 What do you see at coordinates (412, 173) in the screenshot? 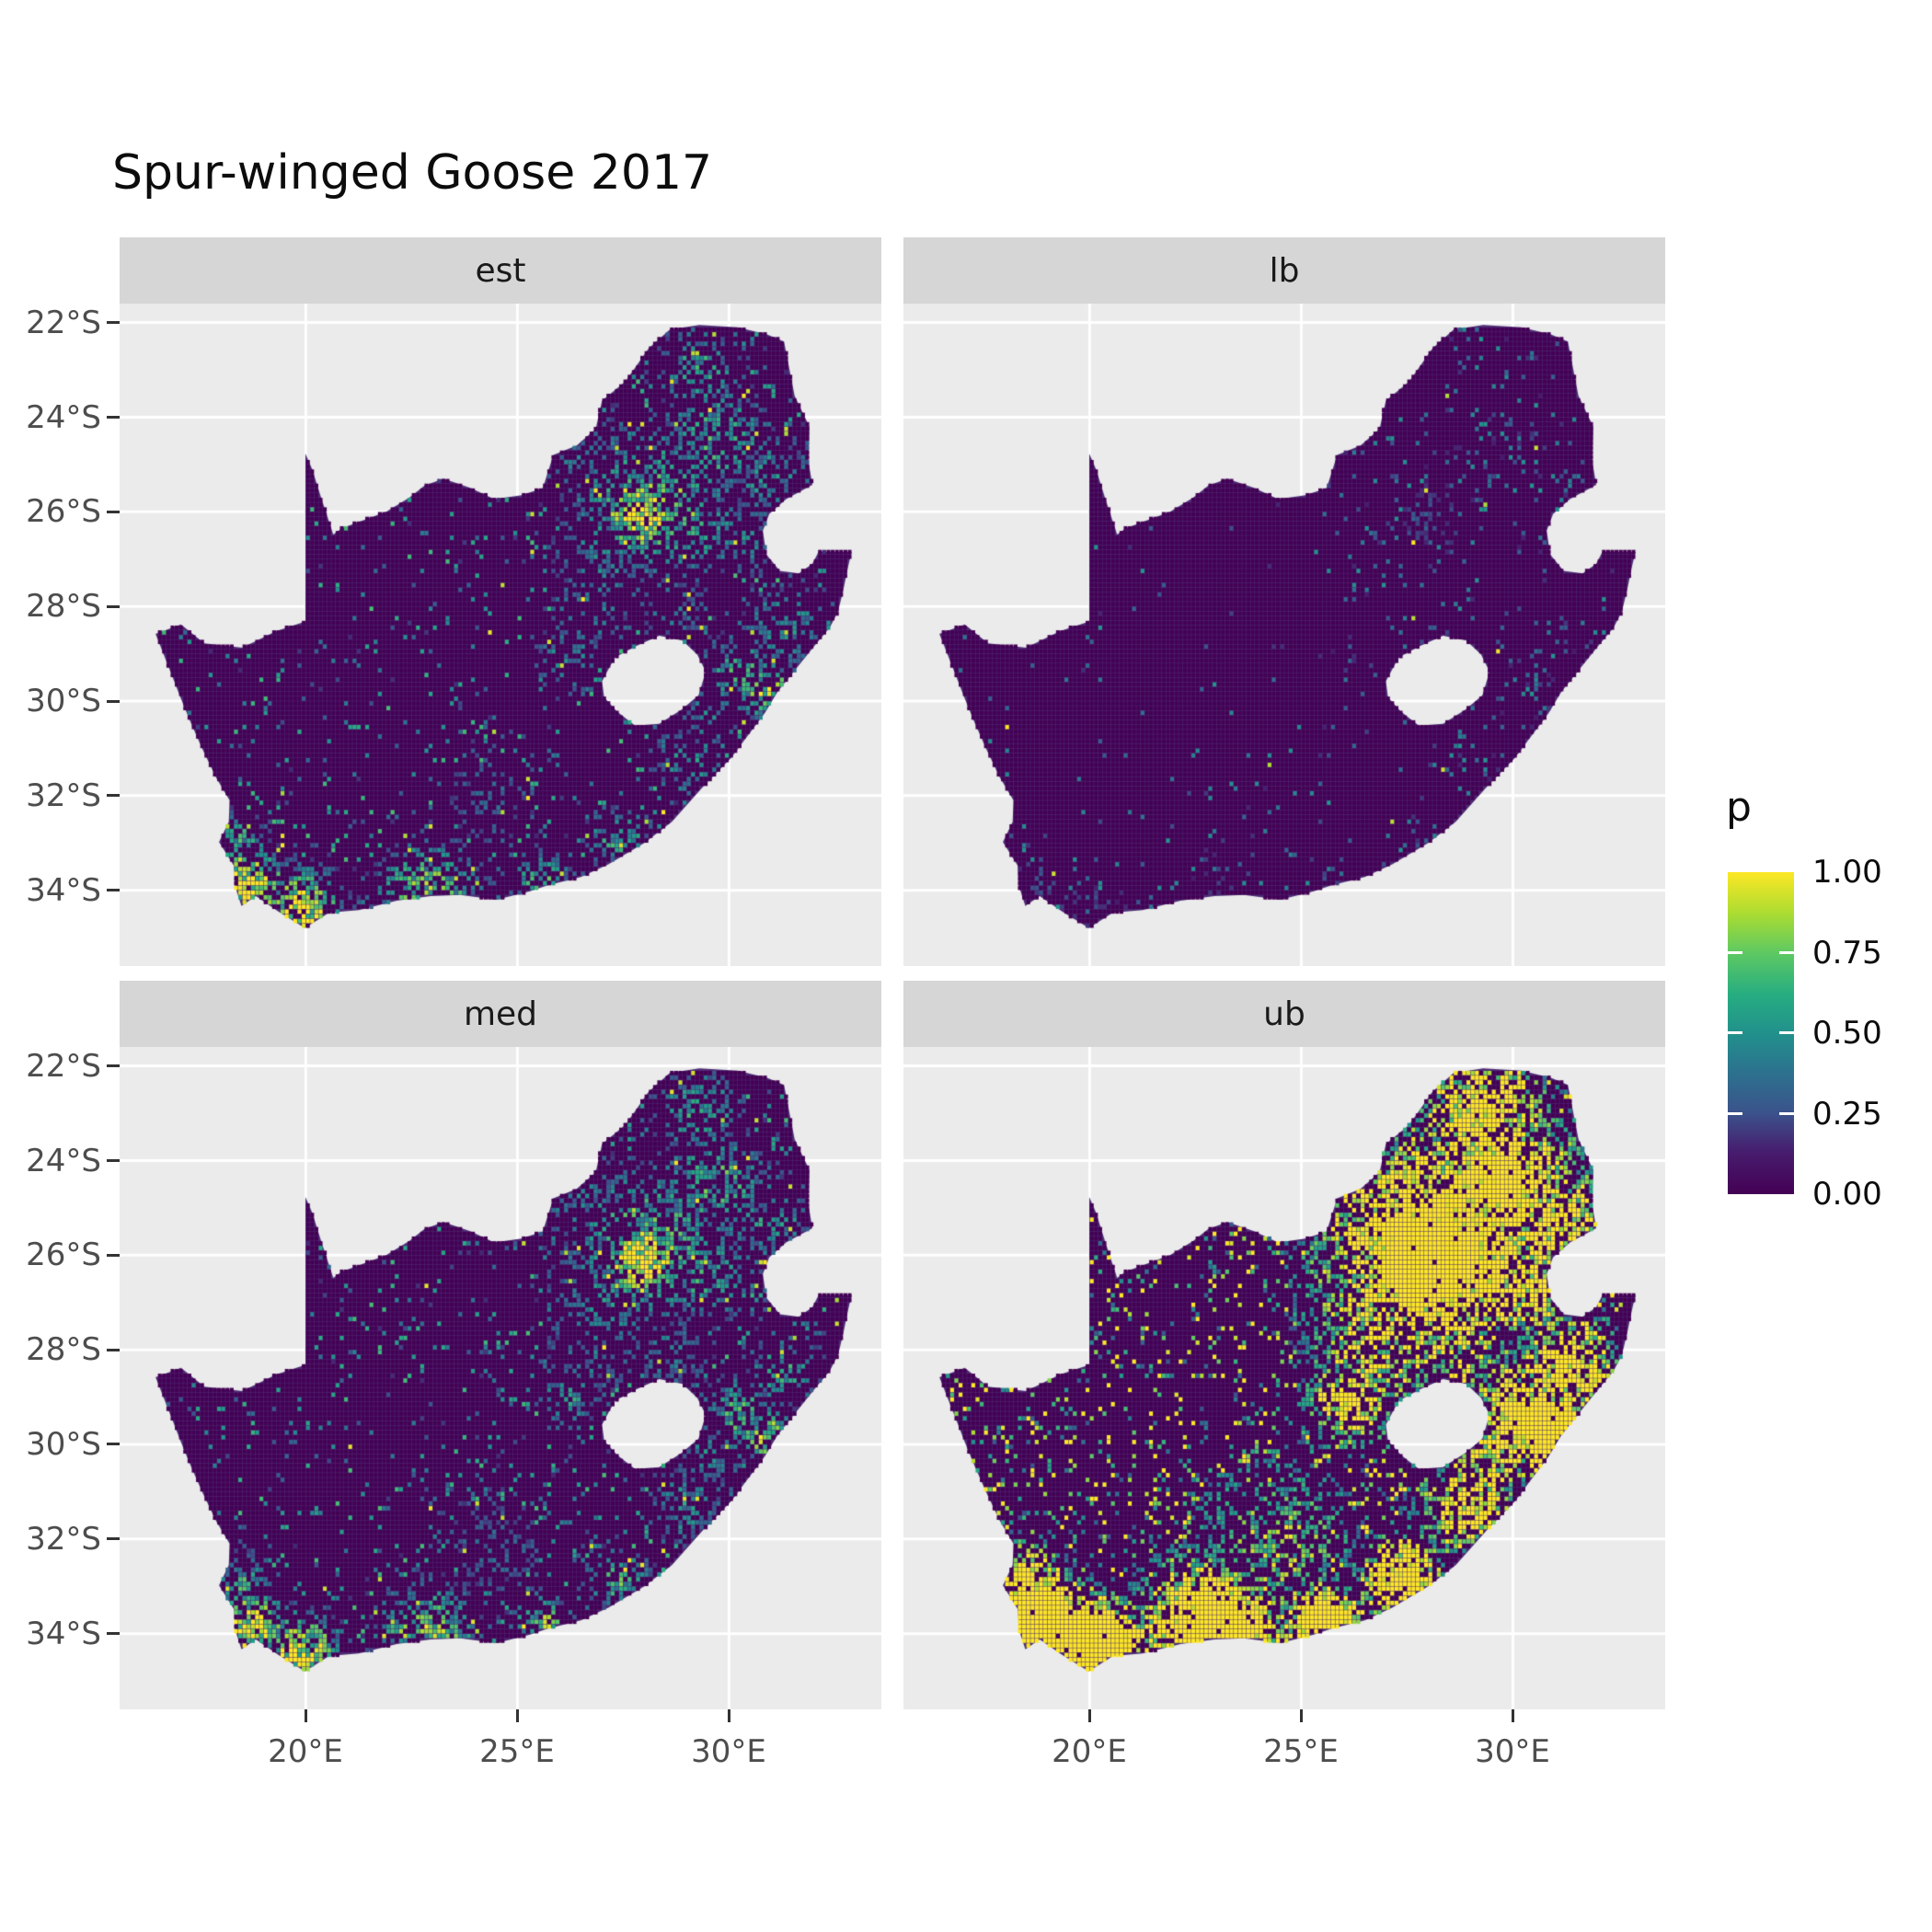
I see `plot-title: Spur-winged Goose 2017` at bounding box center [412, 173].